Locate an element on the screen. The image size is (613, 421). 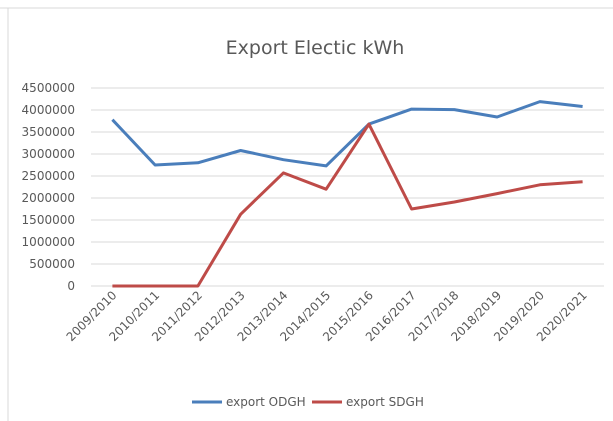
y-tick-label: 4000000 is located at coordinates (48, 110).